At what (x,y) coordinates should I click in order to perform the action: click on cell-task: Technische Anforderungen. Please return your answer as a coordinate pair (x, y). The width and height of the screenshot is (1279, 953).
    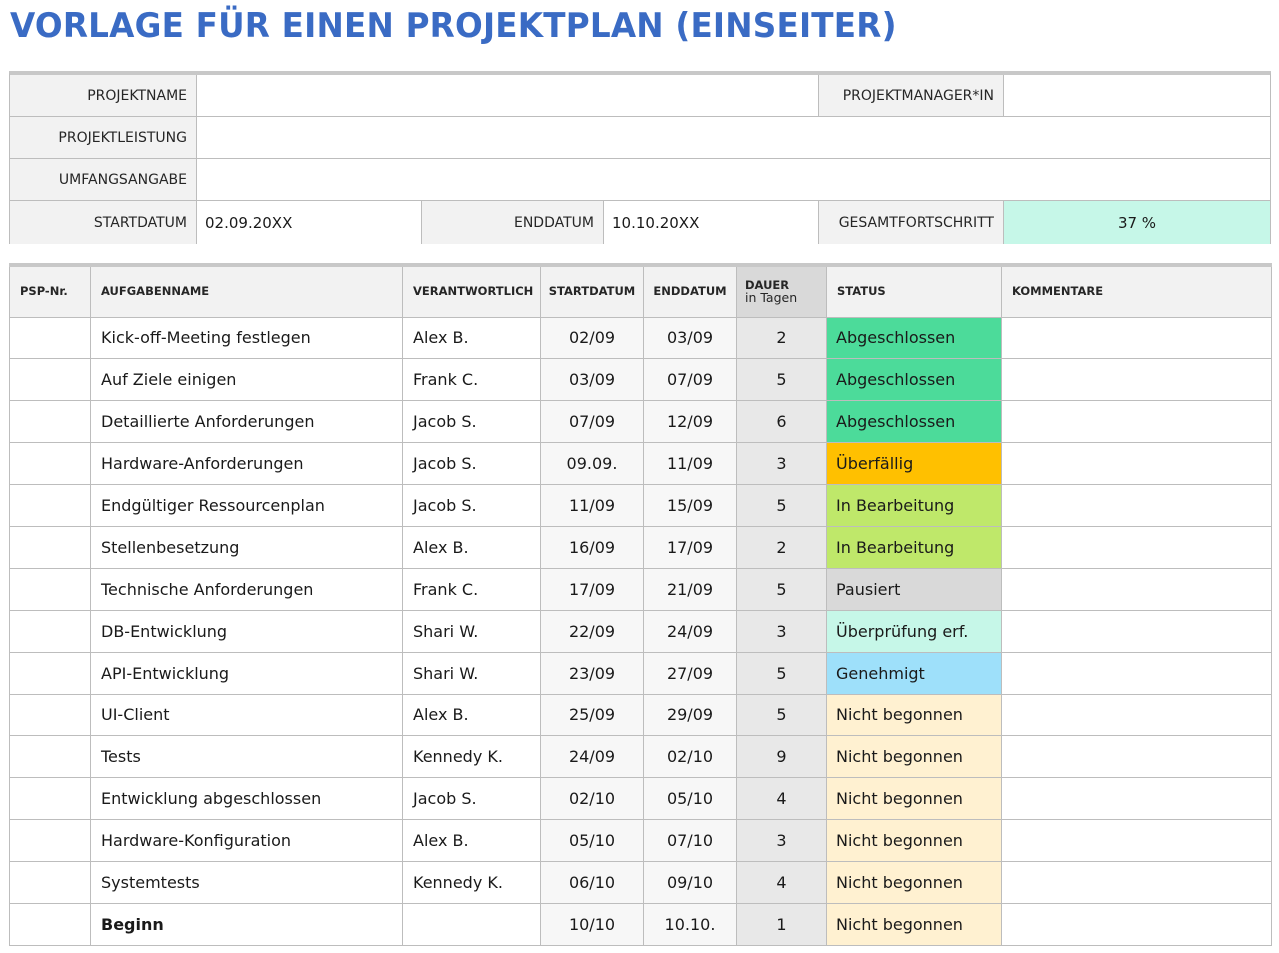
    Looking at the image, I should click on (246, 589).